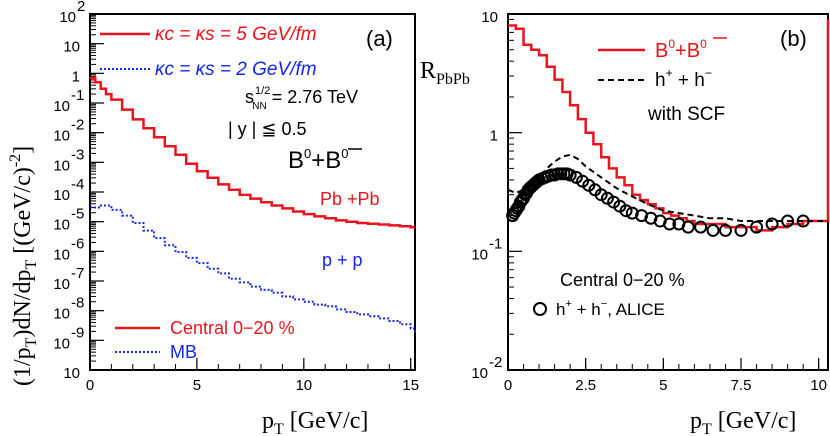  Describe the element at coordinates (660, 80) in the screenshot. I see `legend-b-1-h: h` at that location.